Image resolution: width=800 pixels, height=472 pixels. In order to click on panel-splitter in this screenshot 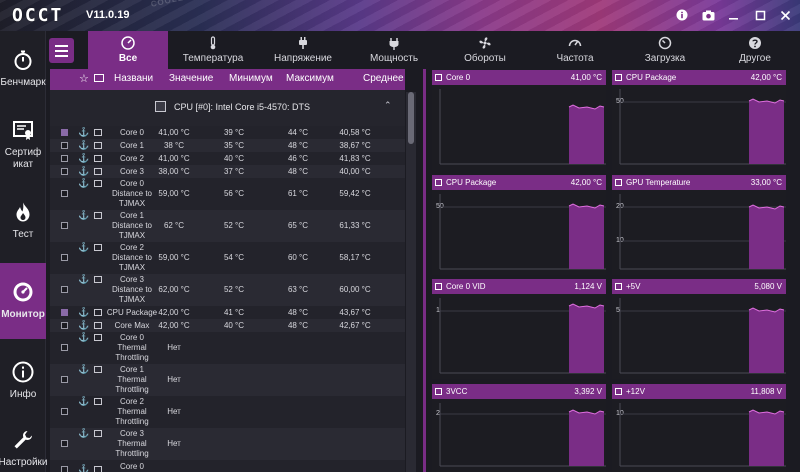, I will do `click(424, 270)`.